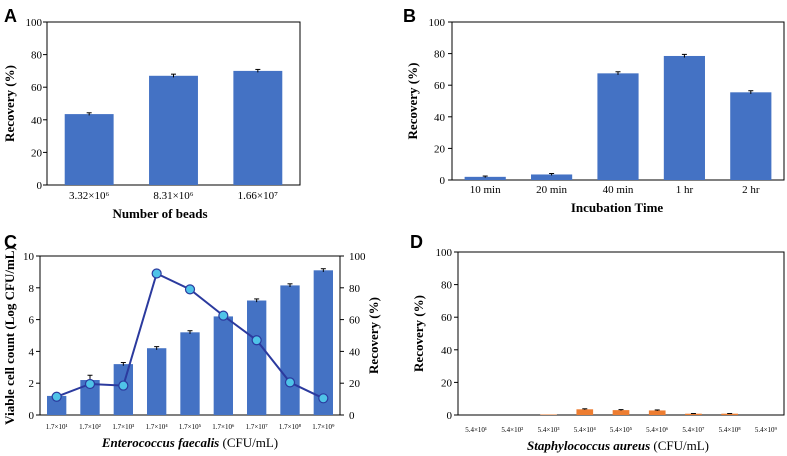  I want to click on y-tick-label-c: 8, so click(32, 289).